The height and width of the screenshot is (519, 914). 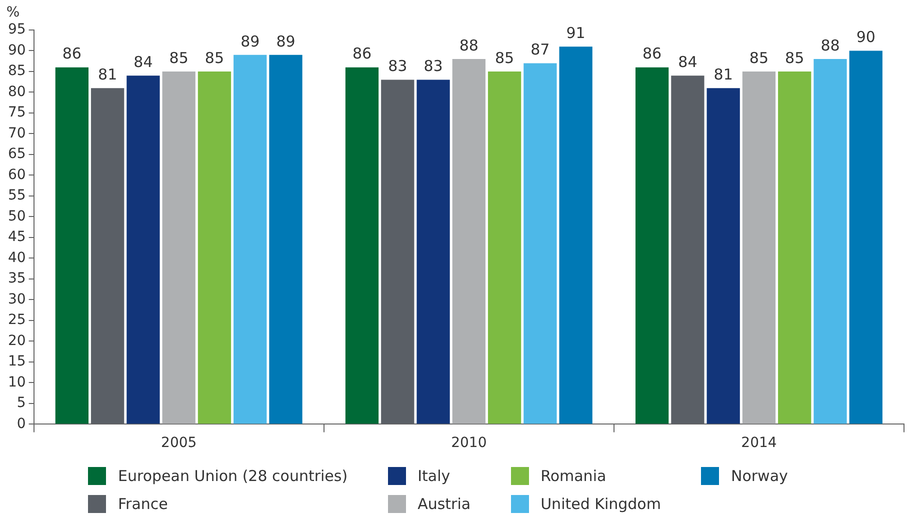 What do you see at coordinates (21, 403) in the screenshot?
I see `y-tick-label: 5` at bounding box center [21, 403].